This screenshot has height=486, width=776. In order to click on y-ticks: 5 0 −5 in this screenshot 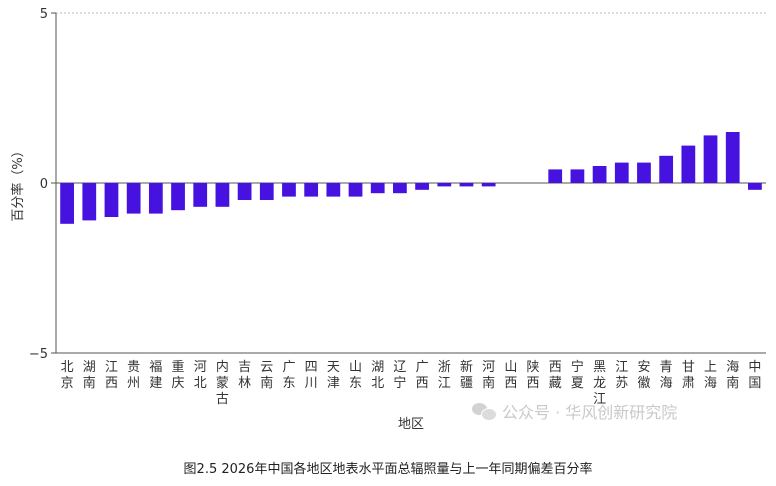, I will do `click(42, 184)`.